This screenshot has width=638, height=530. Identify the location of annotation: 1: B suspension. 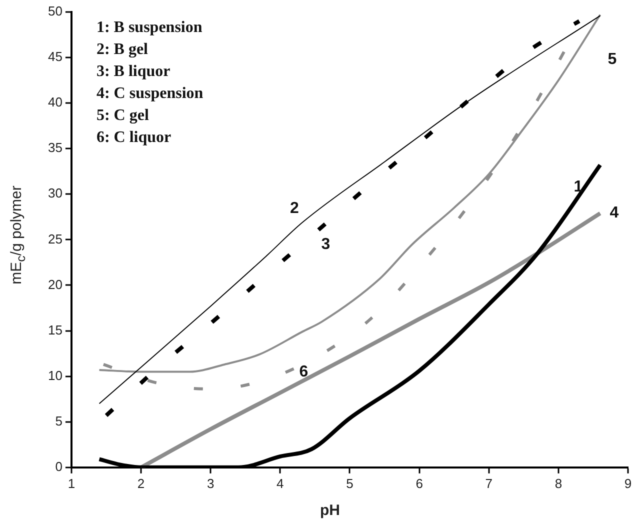
(149, 27).